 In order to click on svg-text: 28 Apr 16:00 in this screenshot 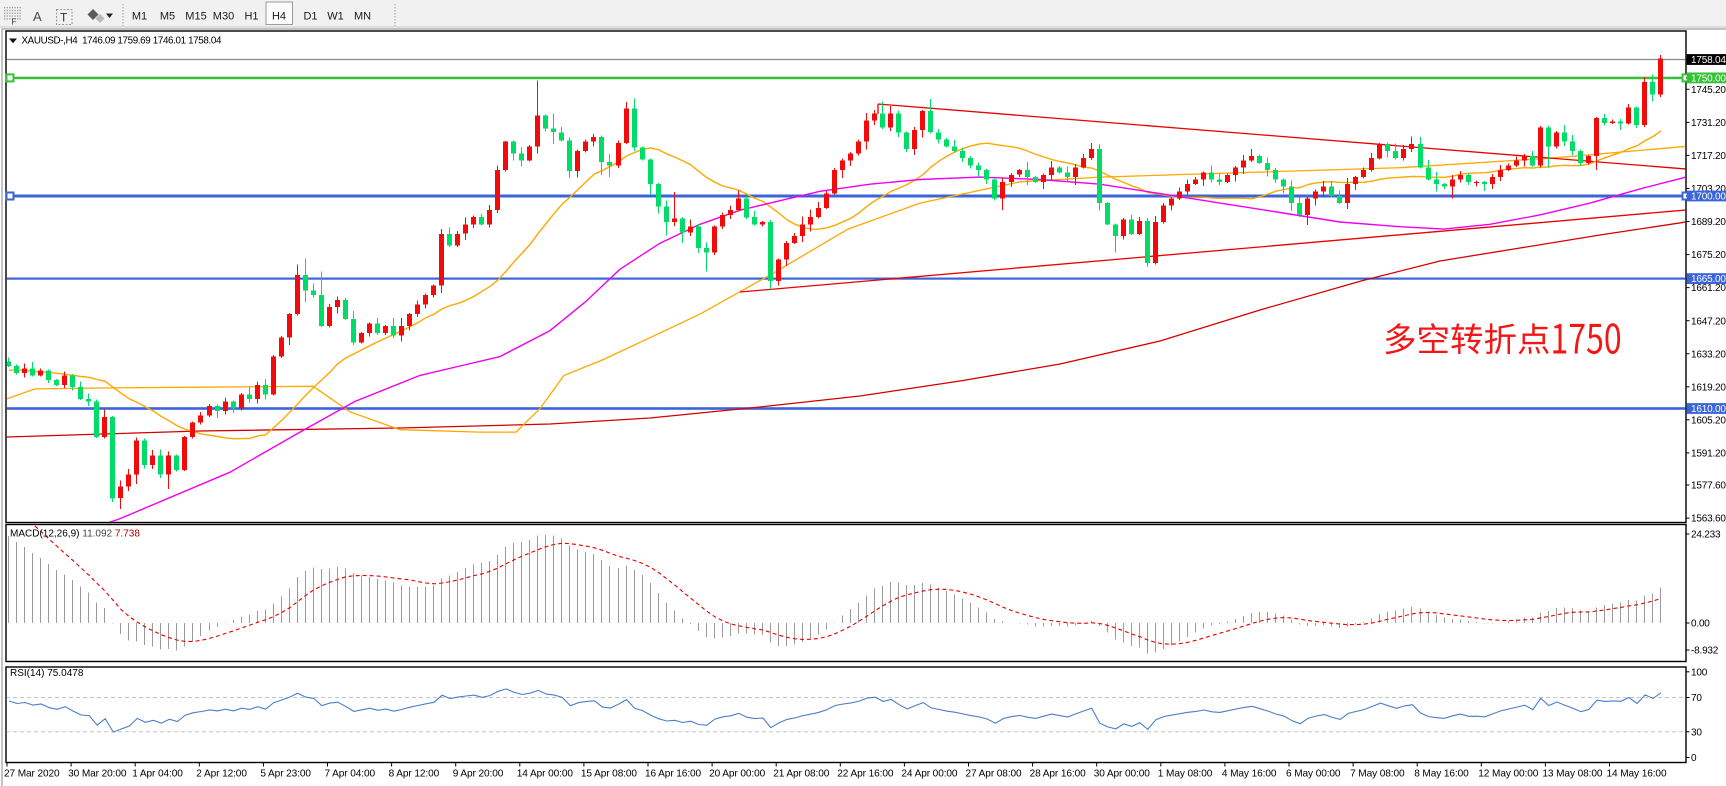, I will do `click(1058, 774)`.